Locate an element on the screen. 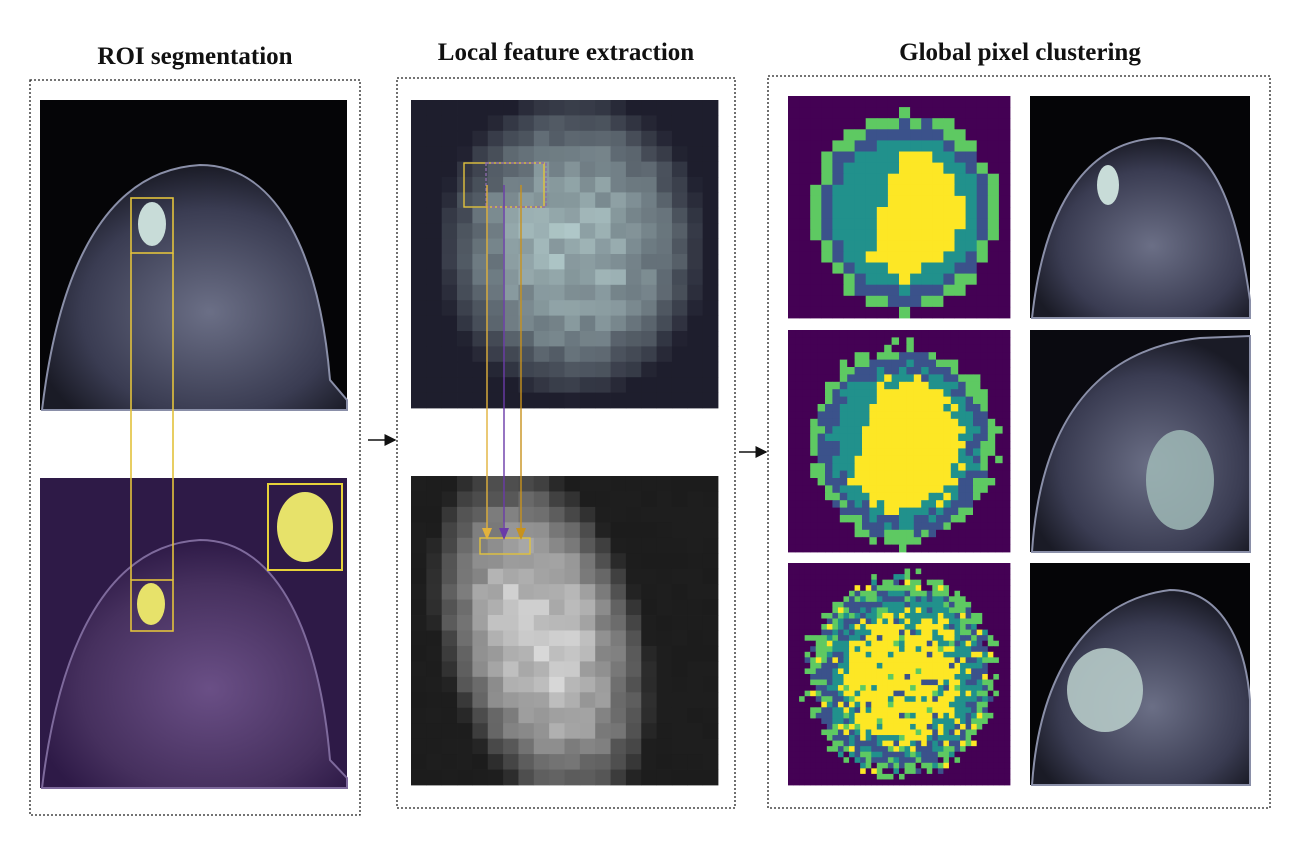 This screenshot has width=1300, height=868. mri-image is located at coordinates (194, 255).